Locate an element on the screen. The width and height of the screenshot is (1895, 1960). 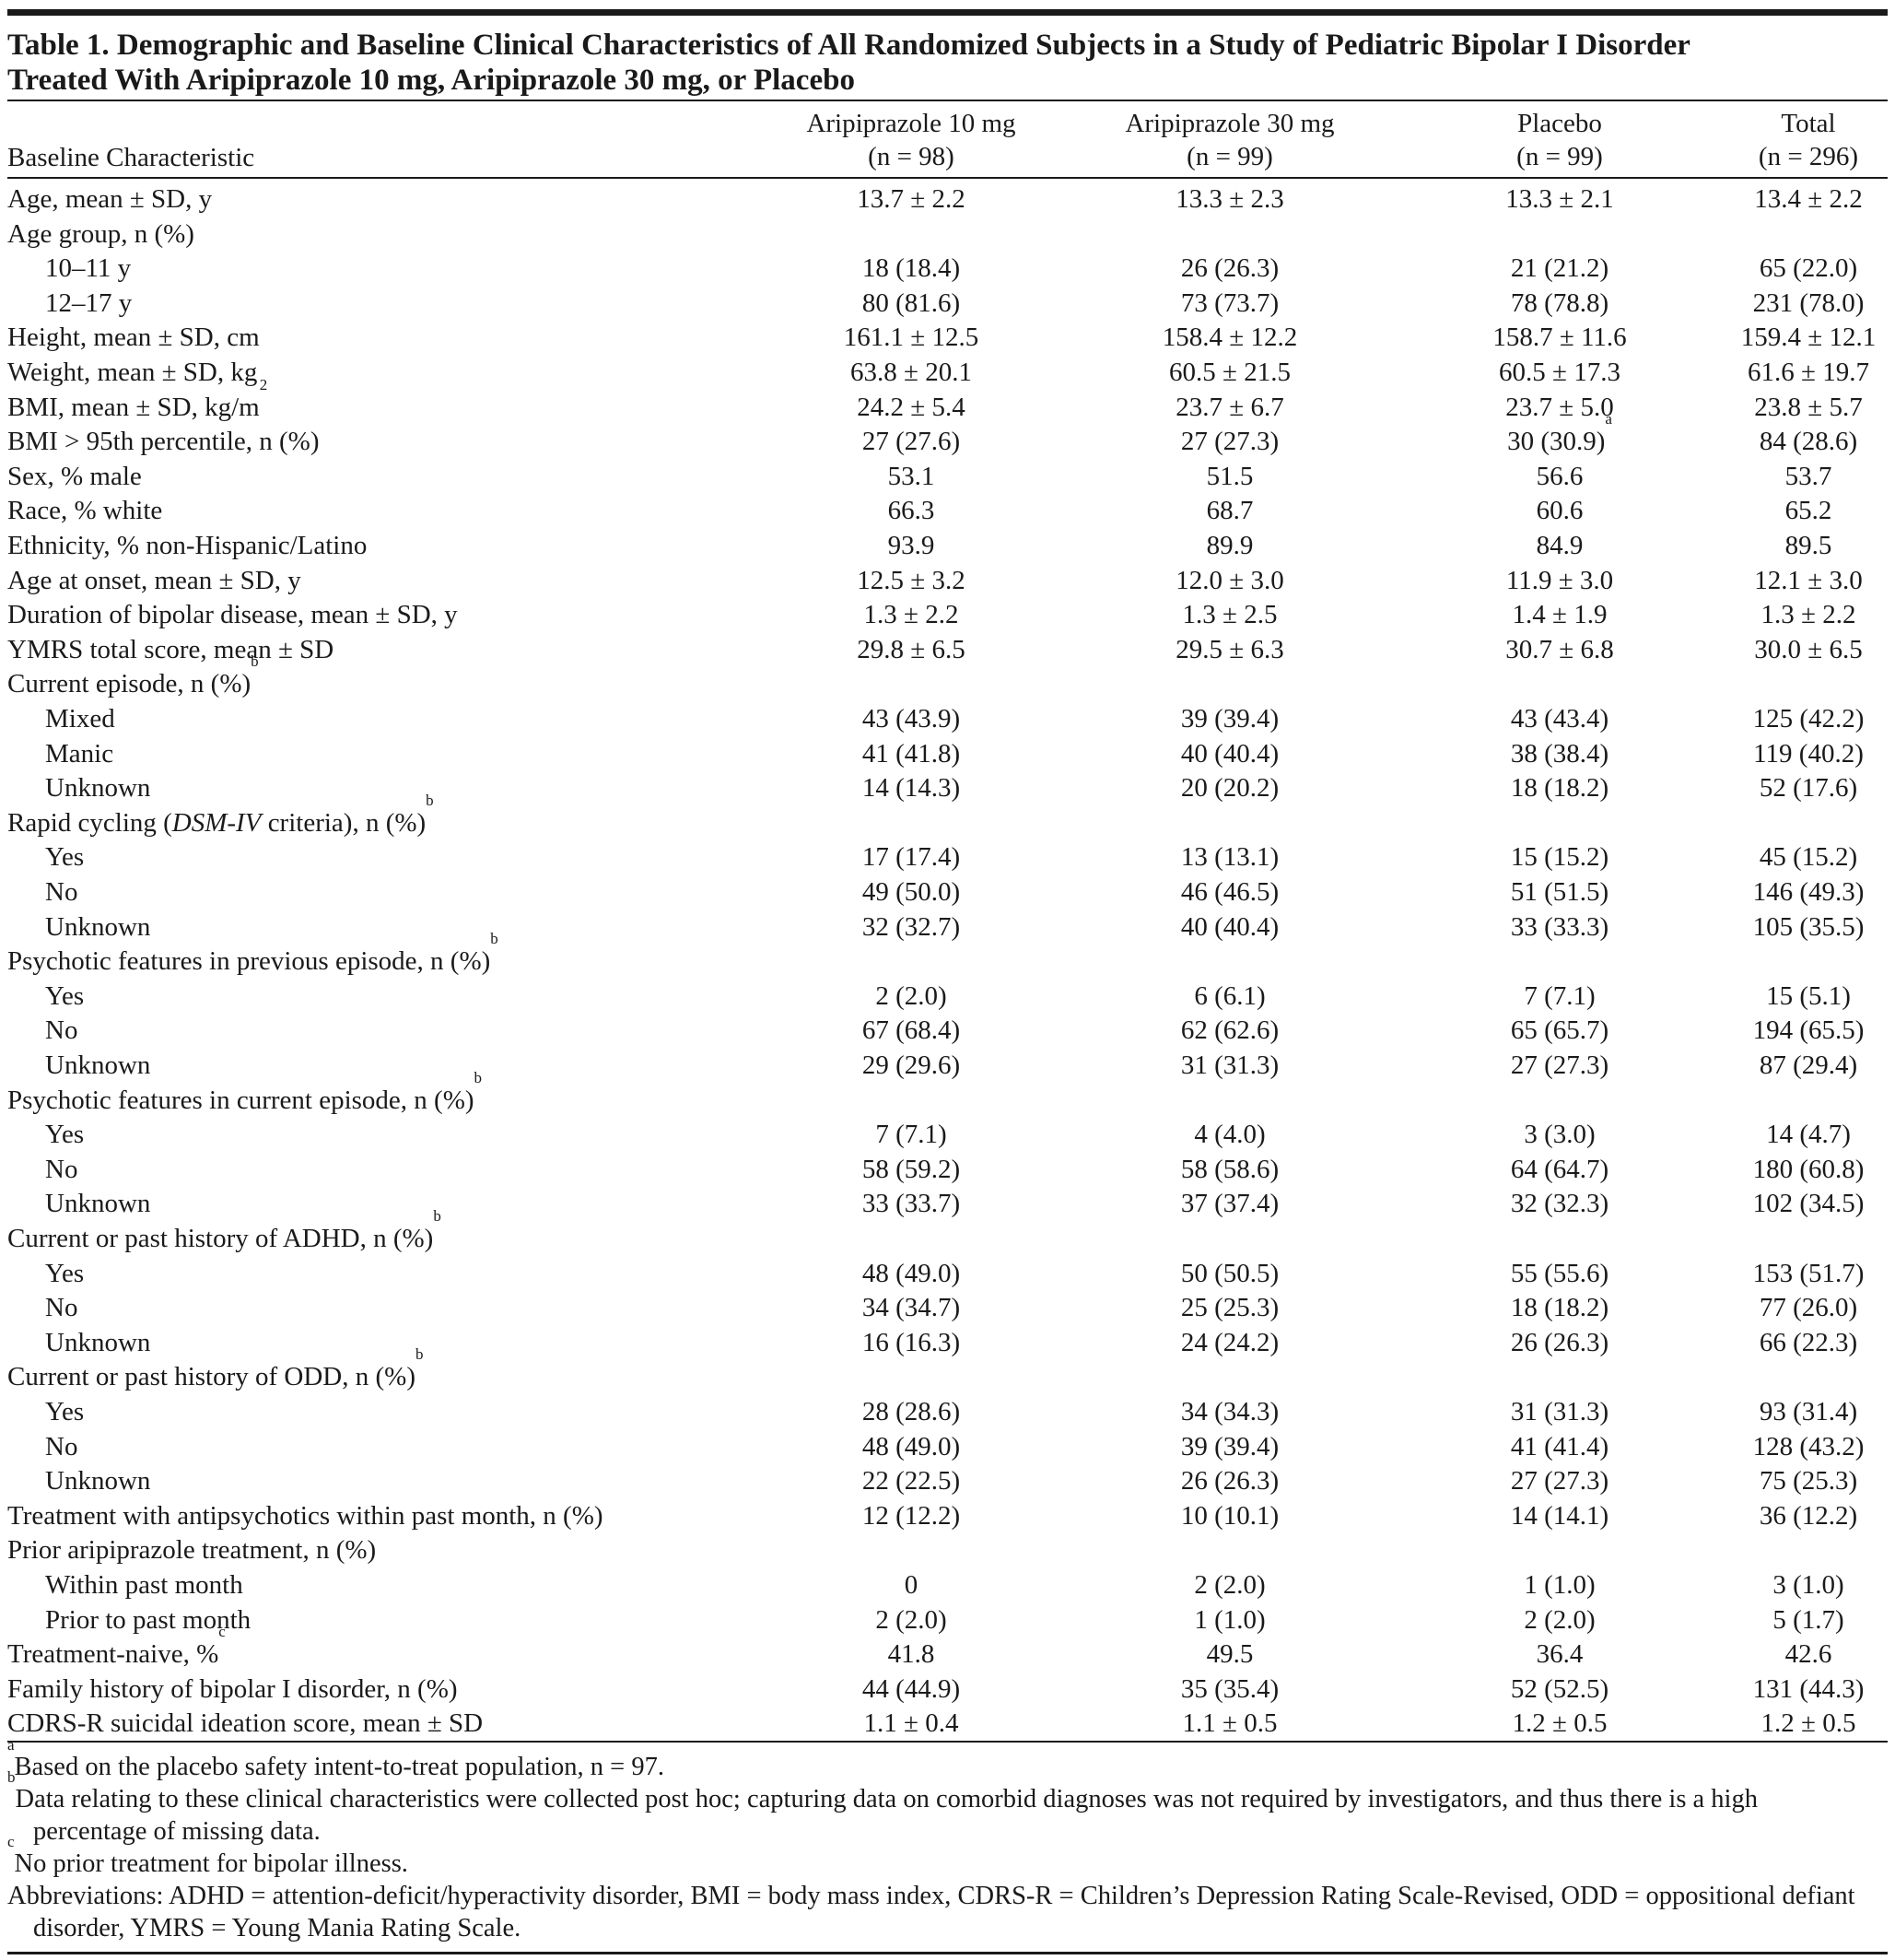
value-text: 73 (73.7) is located at coordinates (1230, 303).